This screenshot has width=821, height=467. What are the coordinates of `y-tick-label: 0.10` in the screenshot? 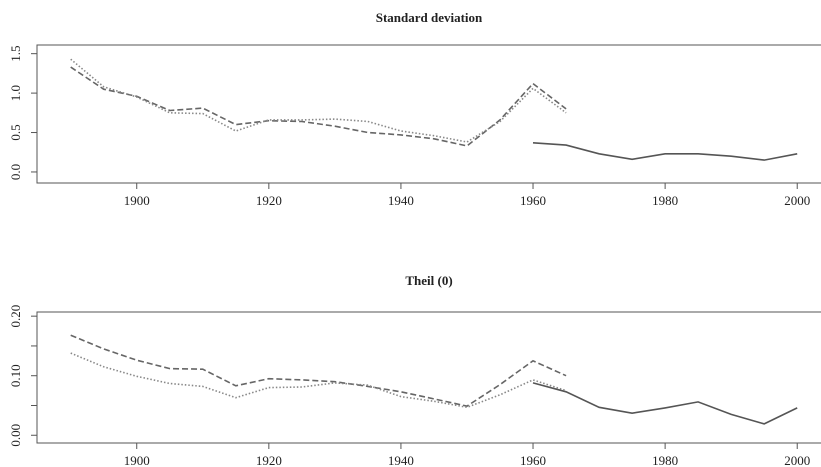 It's located at (15, 375).